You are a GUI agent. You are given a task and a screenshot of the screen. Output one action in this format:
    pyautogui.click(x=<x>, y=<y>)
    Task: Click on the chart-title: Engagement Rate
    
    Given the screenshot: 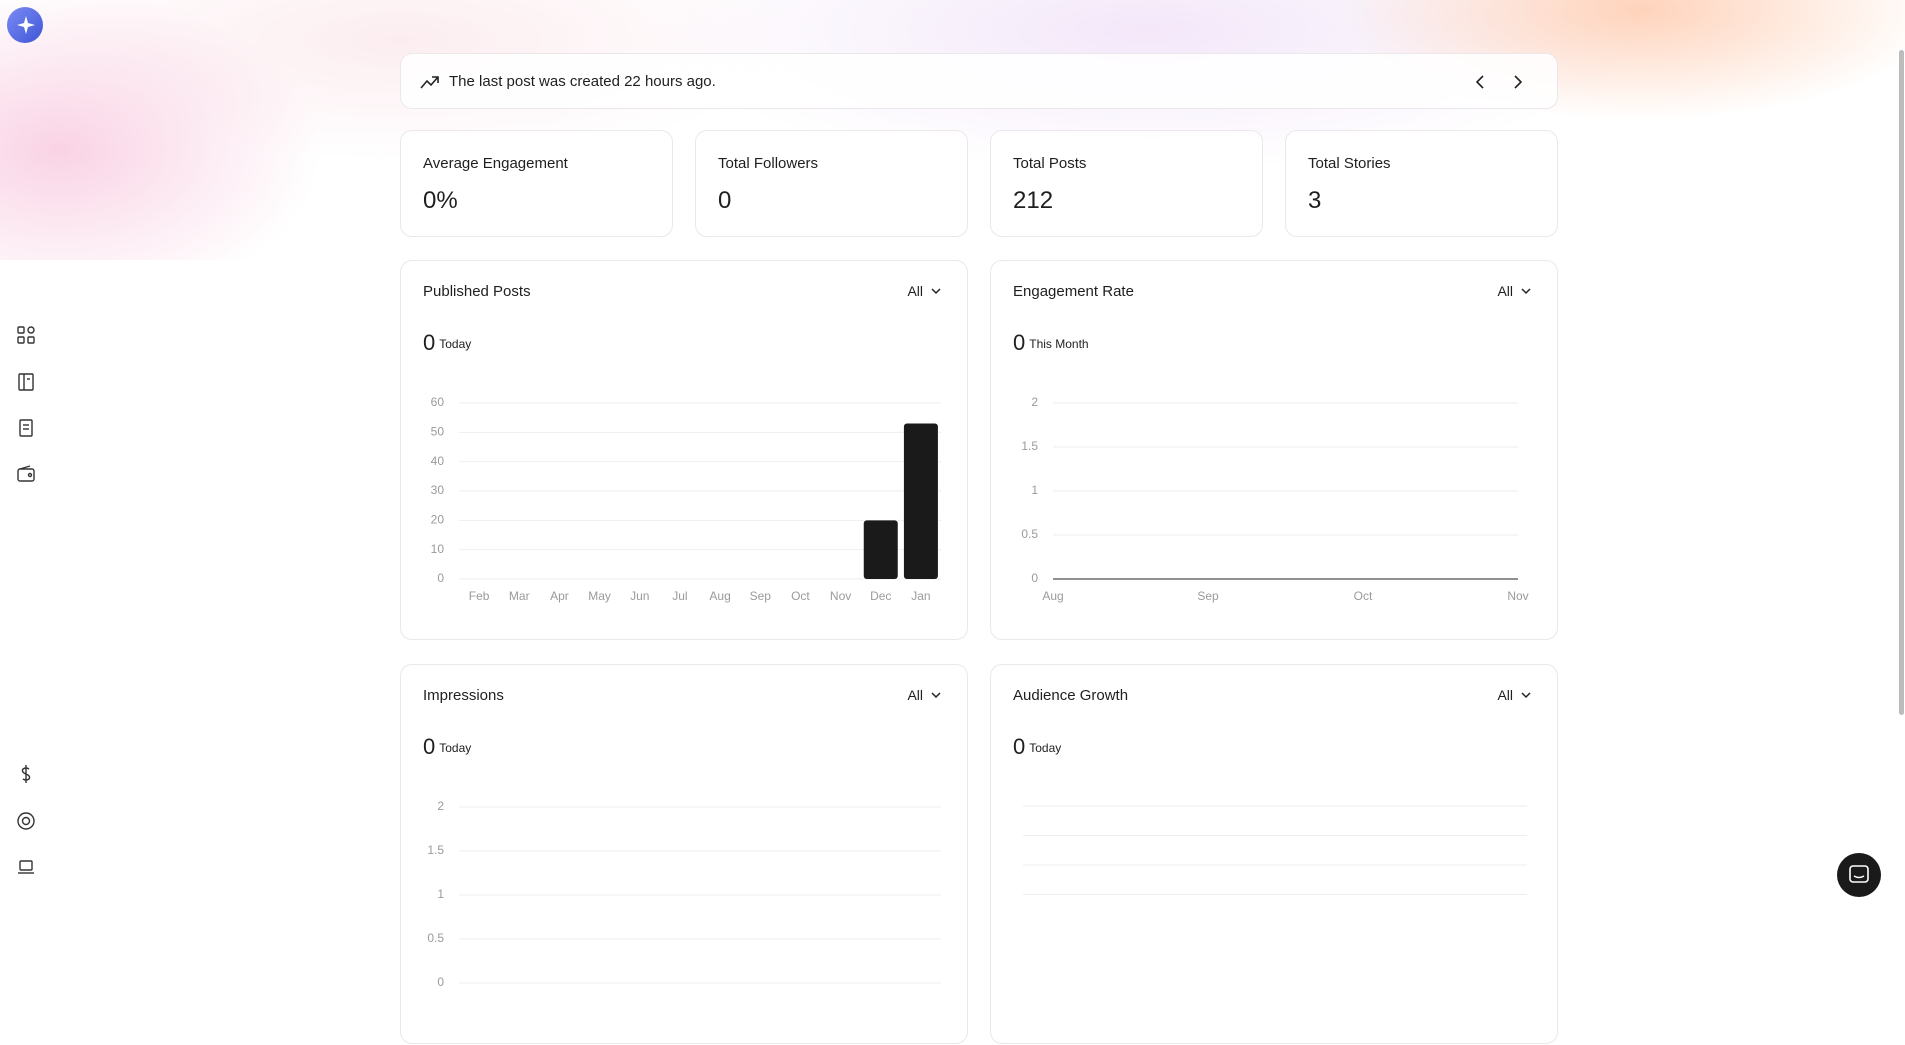 What is the action you would take?
    pyautogui.click(x=1073, y=291)
    